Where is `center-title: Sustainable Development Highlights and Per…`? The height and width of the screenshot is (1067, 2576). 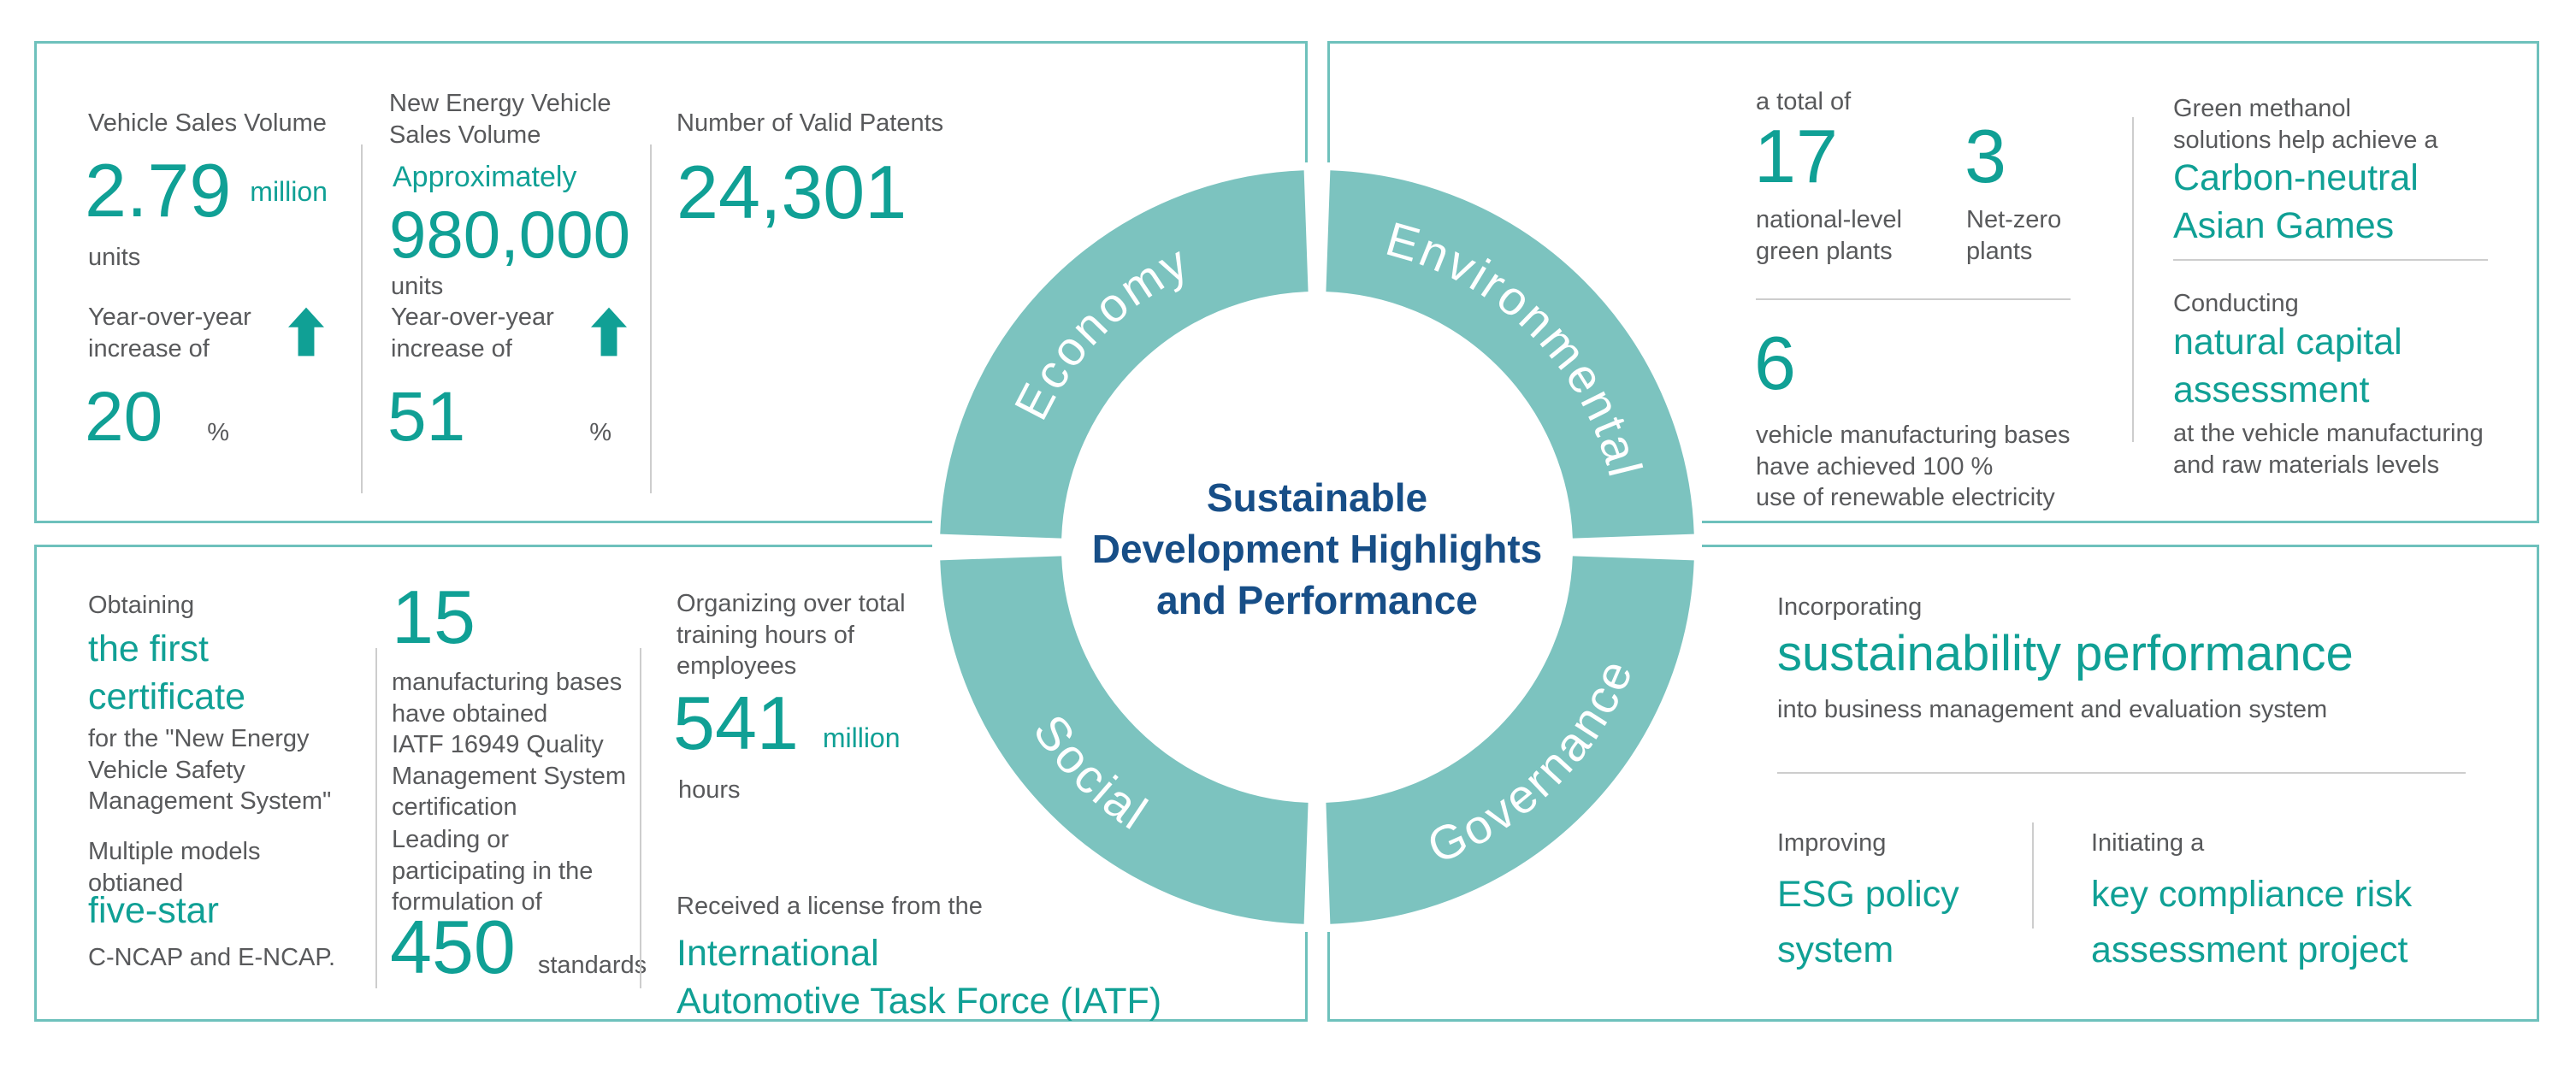
center-title: Sustainable Development Highlights and Per… is located at coordinates (1317, 548).